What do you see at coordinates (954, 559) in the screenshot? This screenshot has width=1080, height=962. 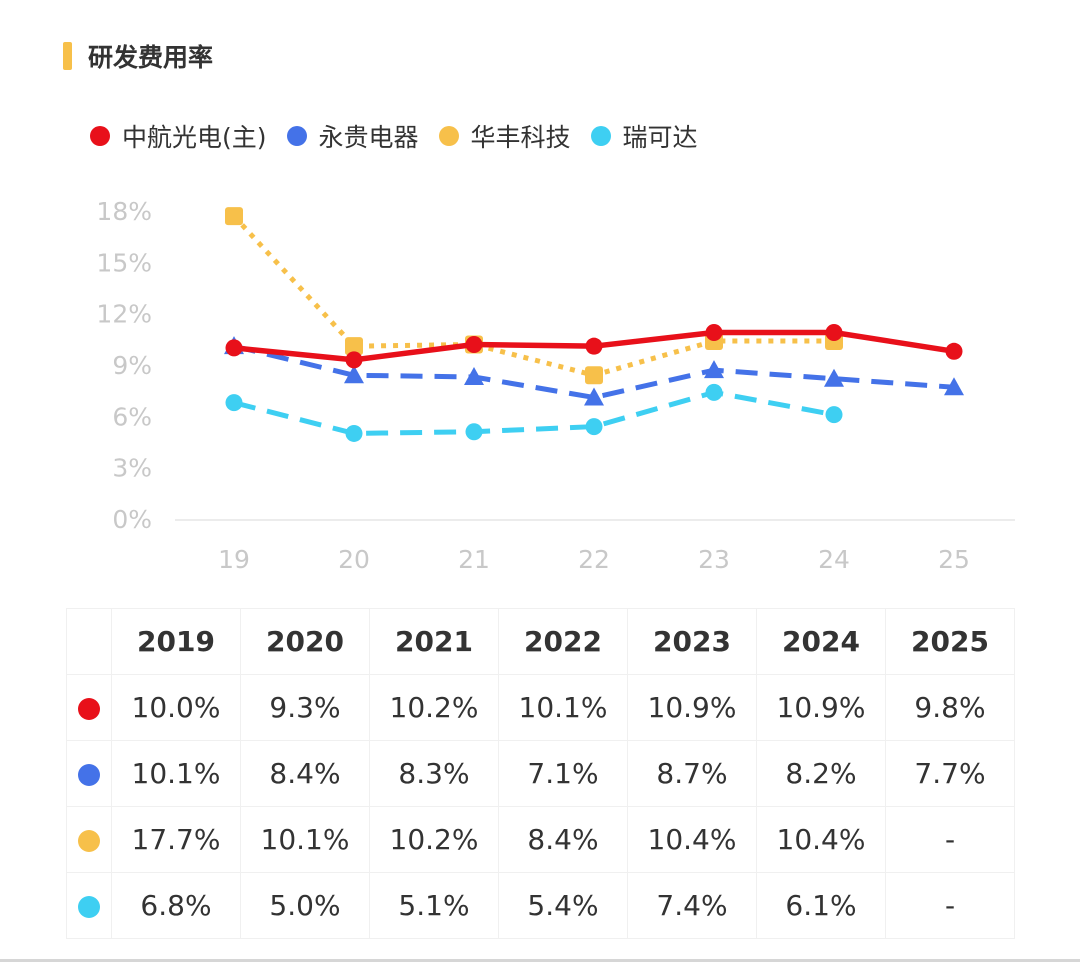 I see `x-tick-label: 25` at bounding box center [954, 559].